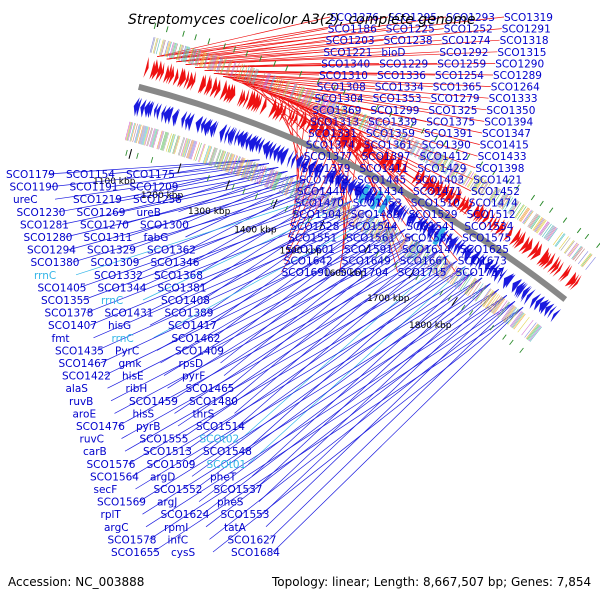 This screenshot has width=600, height=600. What do you see at coordinates (401, 76) in the screenshot?
I see `gene-label: SCO1336` at bounding box center [401, 76].